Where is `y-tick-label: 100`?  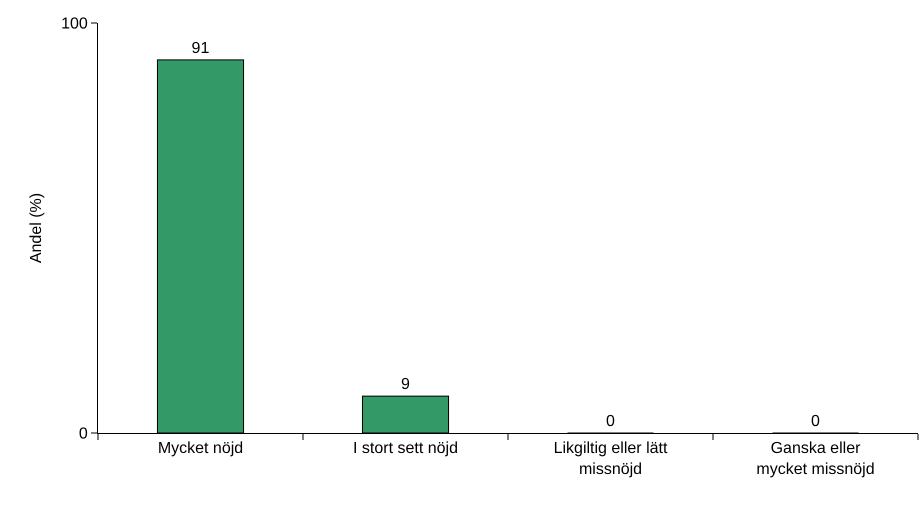
y-tick-label: 100 is located at coordinates (74, 24).